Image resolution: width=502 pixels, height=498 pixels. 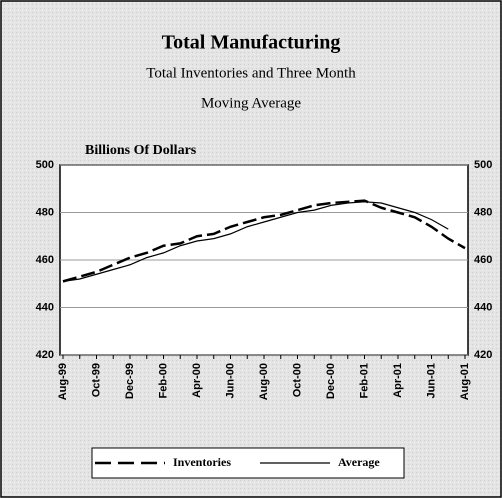 I want to click on chart-title: Total Manufacturing, so click(x=251, y=43).